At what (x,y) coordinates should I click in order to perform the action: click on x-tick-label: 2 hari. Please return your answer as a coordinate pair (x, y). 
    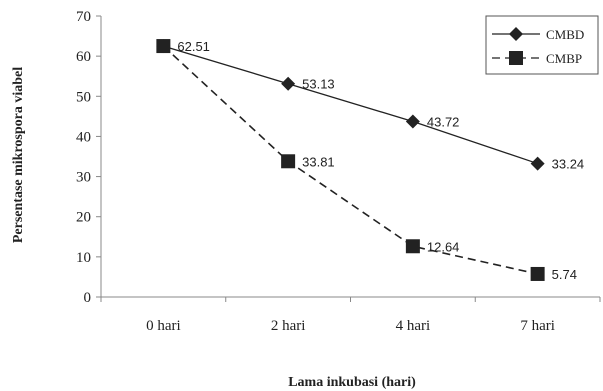
    Looking at the image, I should click on (288, 326).